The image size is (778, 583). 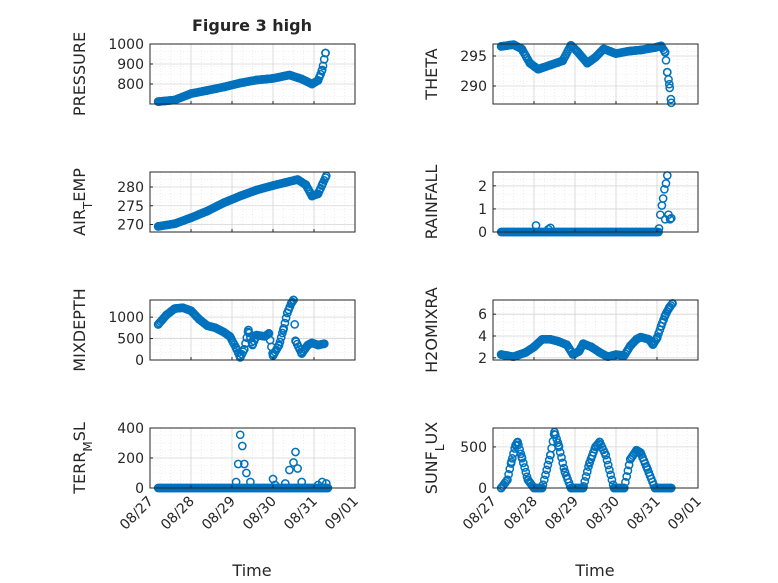 What do you see at coordinates (130, 85) in the screenshot?
I see `y-tick-label: 800` at bounding box center [130, 85].